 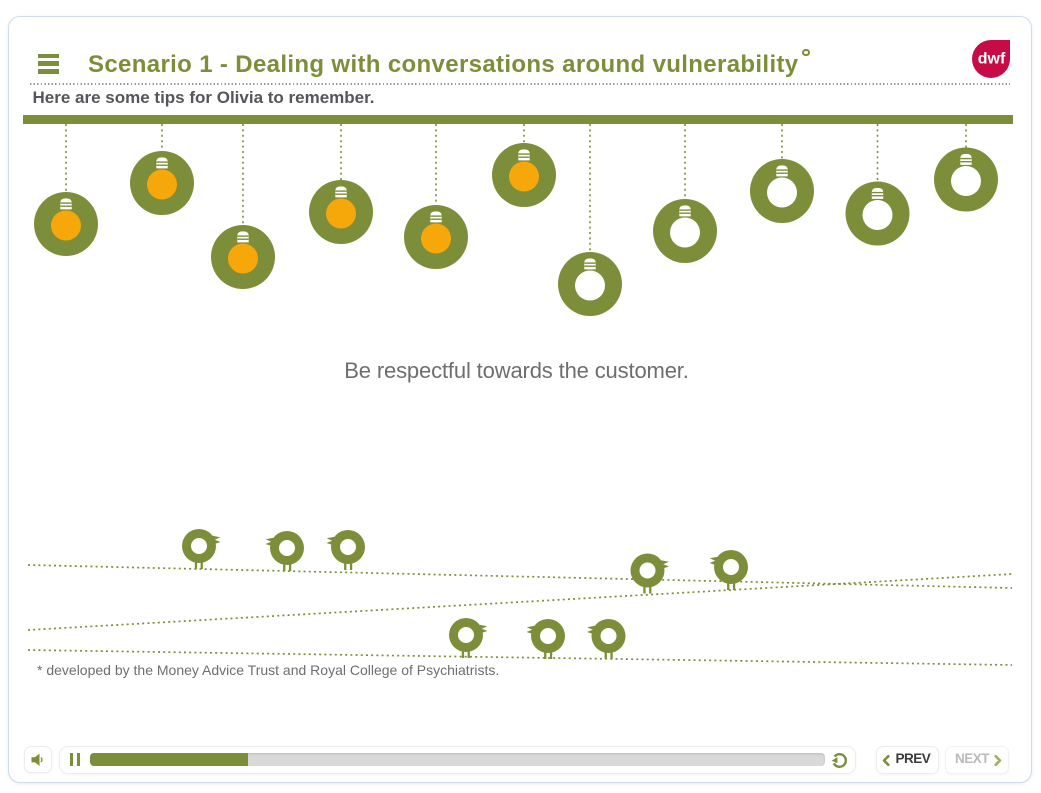 What do you see at coordinates (992, 59) in the screenshot?
I see `svg-text: dwf` at bounding box center [992, 59].